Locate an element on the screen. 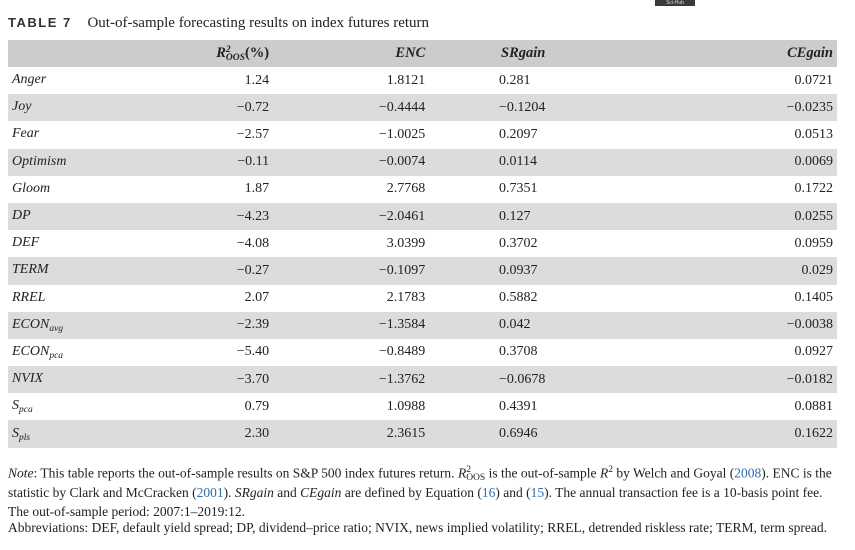 The image size is (855, 550). cell-r2oos: −5.40 is located at coordinates (253, 352).